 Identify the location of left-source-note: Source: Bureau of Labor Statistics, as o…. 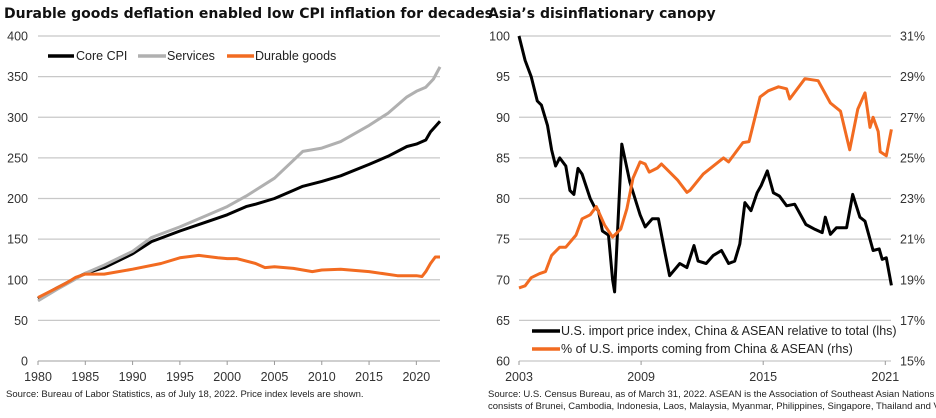
(185, 394).